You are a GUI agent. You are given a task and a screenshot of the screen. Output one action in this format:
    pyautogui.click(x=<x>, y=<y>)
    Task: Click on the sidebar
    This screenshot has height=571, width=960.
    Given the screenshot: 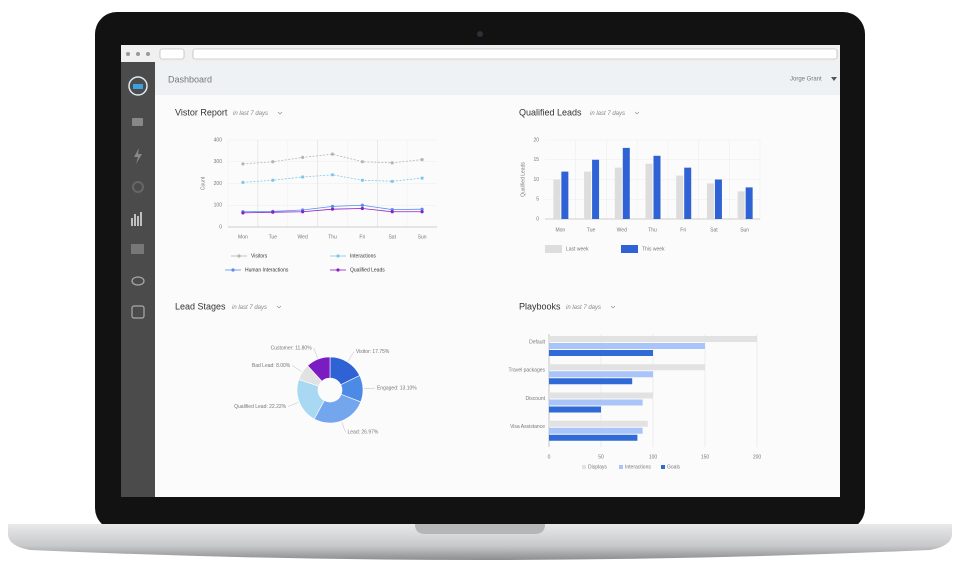 What is the action you would take?
    pyautogui.click(x=138, y=279)
    